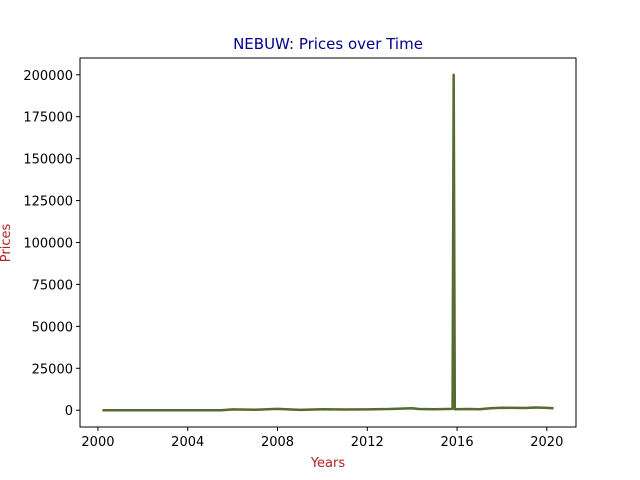 Image resolution: width=640 pixels, height=480 pixels. What do you see at coordinates (367, 442) in the screenshot?
I see `x-tick-label: 2012` at bounding box center [367, 442].